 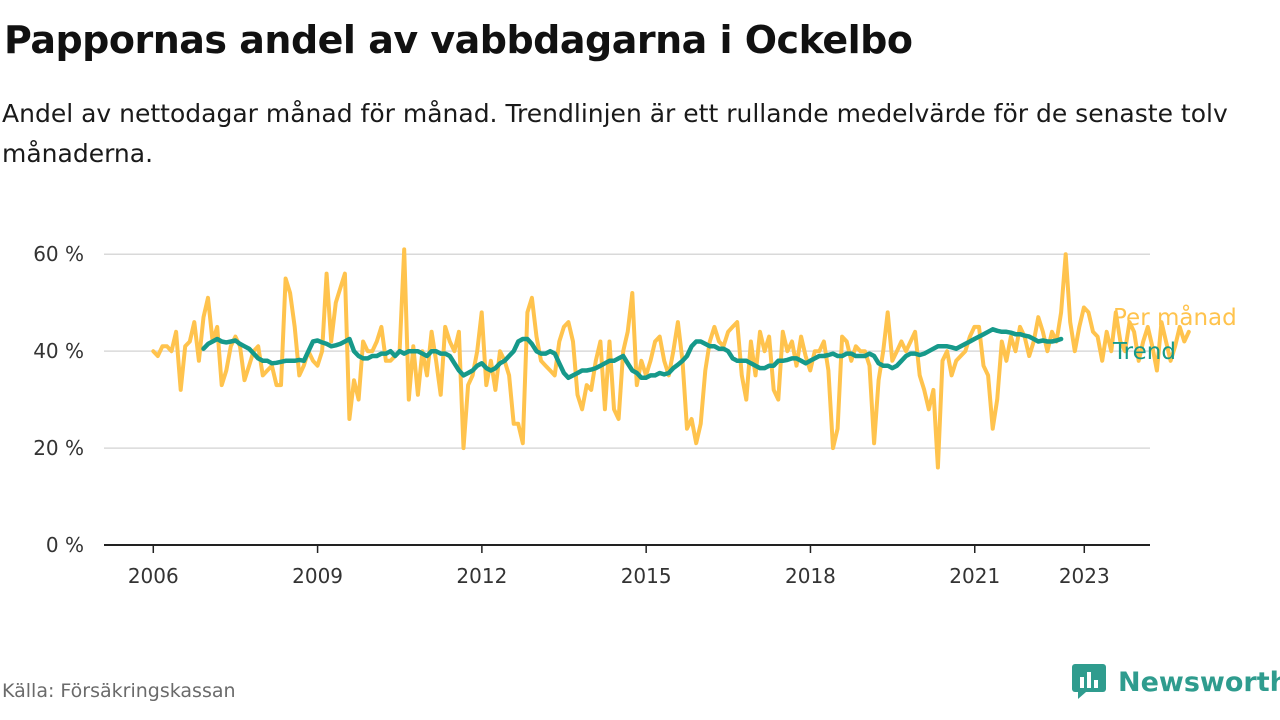 What do you see at coordinates (153, 576) in the screenshot?
I see `x-tick-label: 2006` at bounding box center [153, 576].